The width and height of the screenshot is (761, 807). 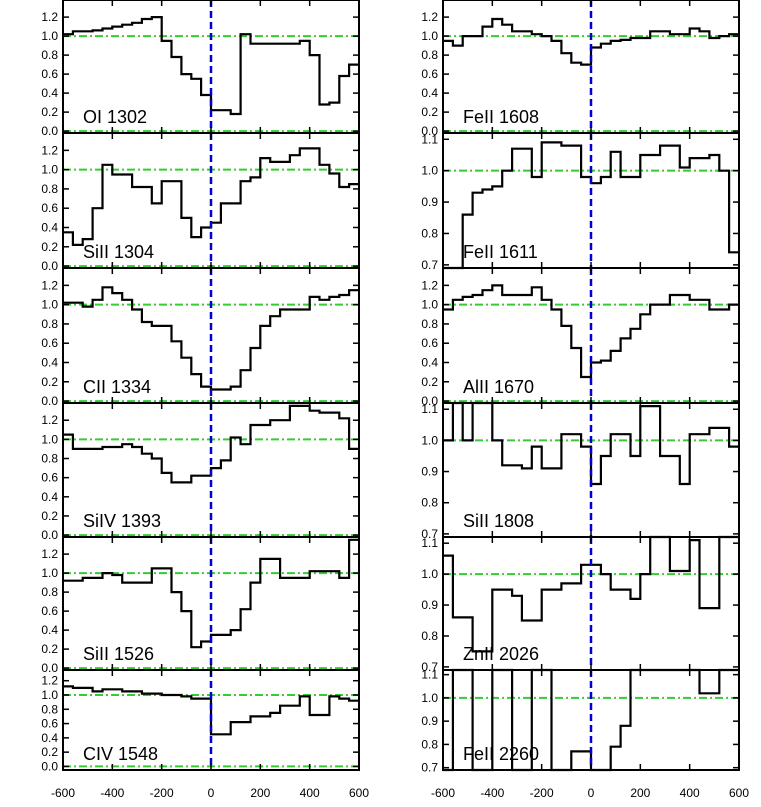 What do you see at coordinates (443, 793) in the screenshot?
I see `x-tick-label: -600` at bounding box center [443, 793].